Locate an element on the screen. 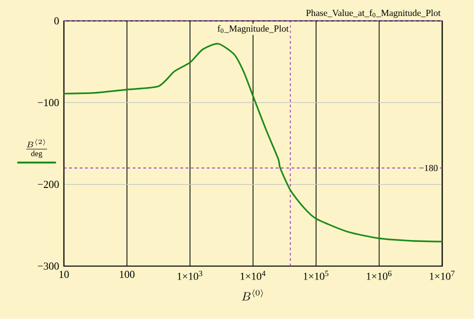 This screenshot has height=319, width=474. x-tick-label: 100 is located at coordinates (127, 274).